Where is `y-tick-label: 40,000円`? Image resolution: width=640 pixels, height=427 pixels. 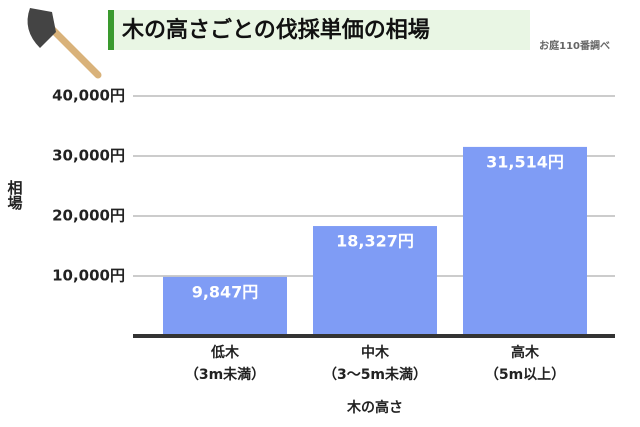
y-tick-label: 40,000円 is located at coordinates (88, 96).